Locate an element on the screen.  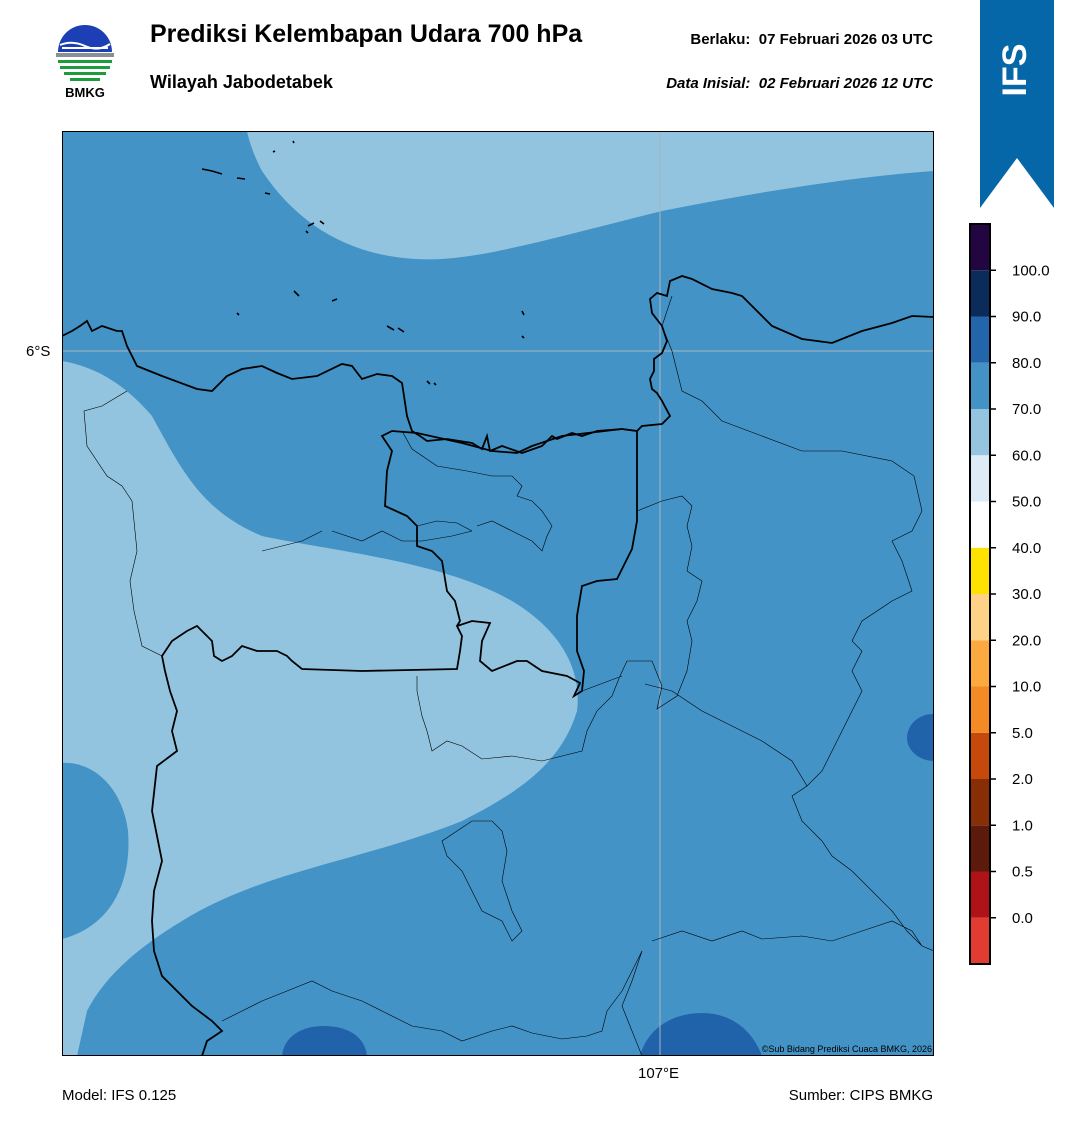
colorbar-label: 60.0 is located at coordinates (1026, 455).